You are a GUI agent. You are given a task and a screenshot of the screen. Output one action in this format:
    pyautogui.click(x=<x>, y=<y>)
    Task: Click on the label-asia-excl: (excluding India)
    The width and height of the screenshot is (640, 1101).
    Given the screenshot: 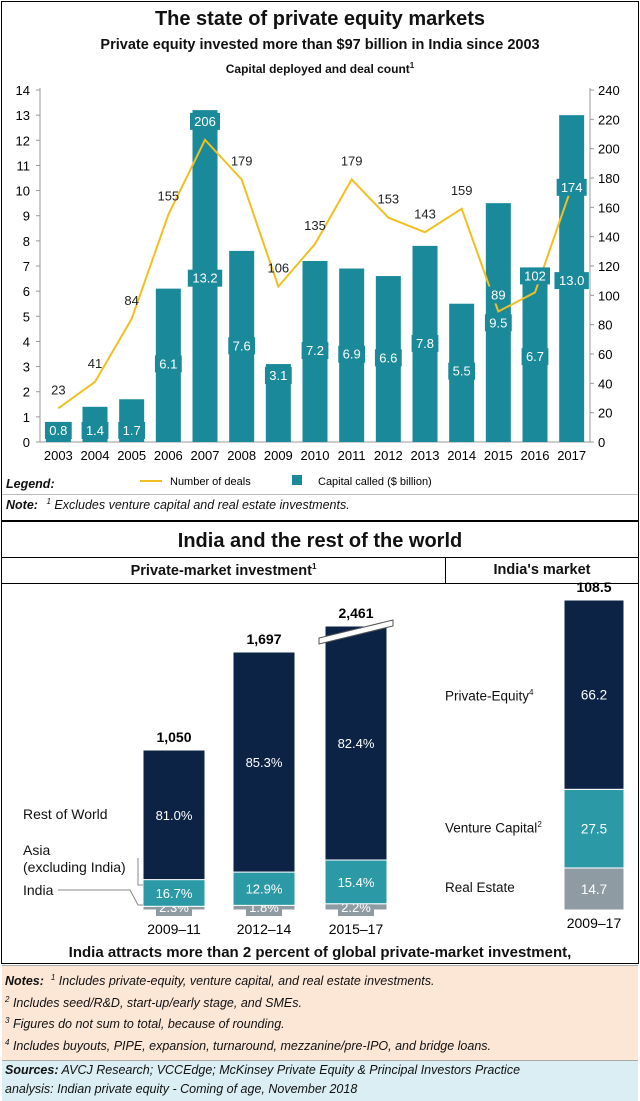 What is the action you would take?
    pyautogui.click(x=74, y=867)
    